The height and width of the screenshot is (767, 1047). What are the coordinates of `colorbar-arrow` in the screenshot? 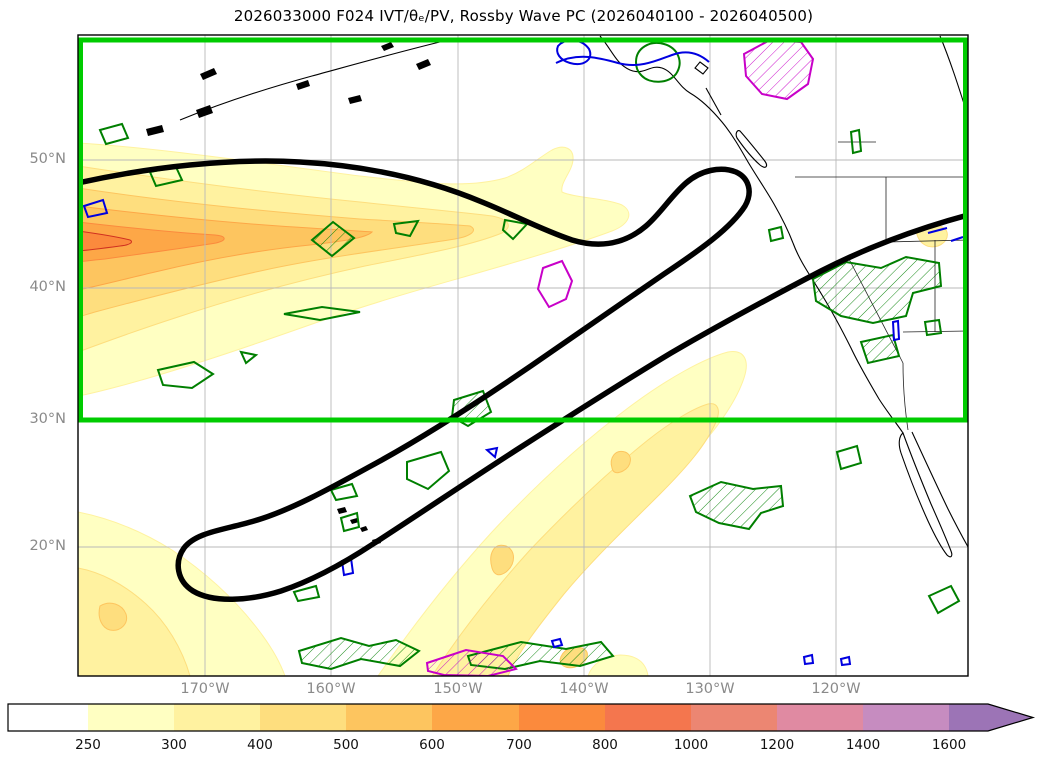 It's located at (991, 717).